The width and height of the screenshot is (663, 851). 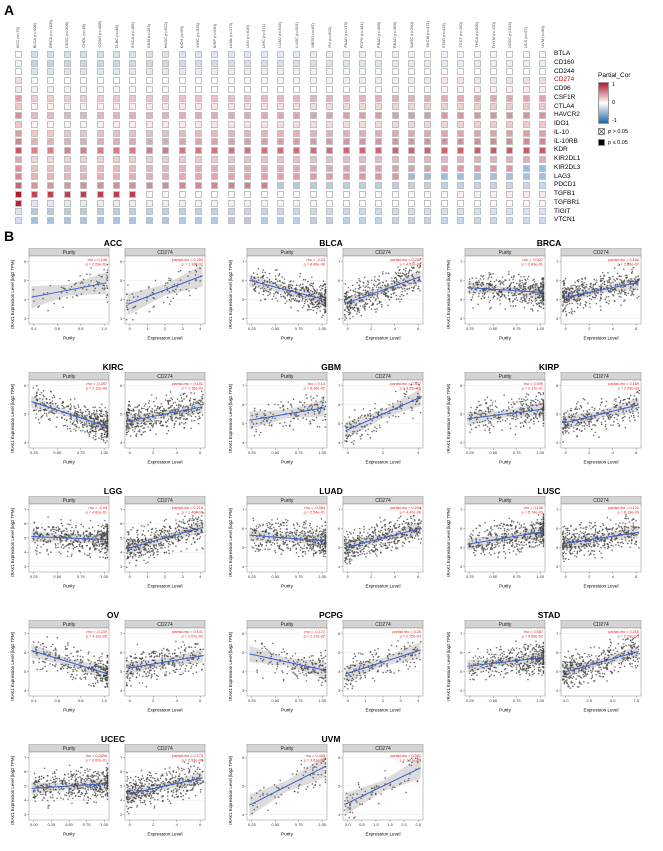 What do you see at coordinates (533, 384) in the screenshot?
I see `correlation-annotation: rho = 0.099` at bounding box center [533, 384].